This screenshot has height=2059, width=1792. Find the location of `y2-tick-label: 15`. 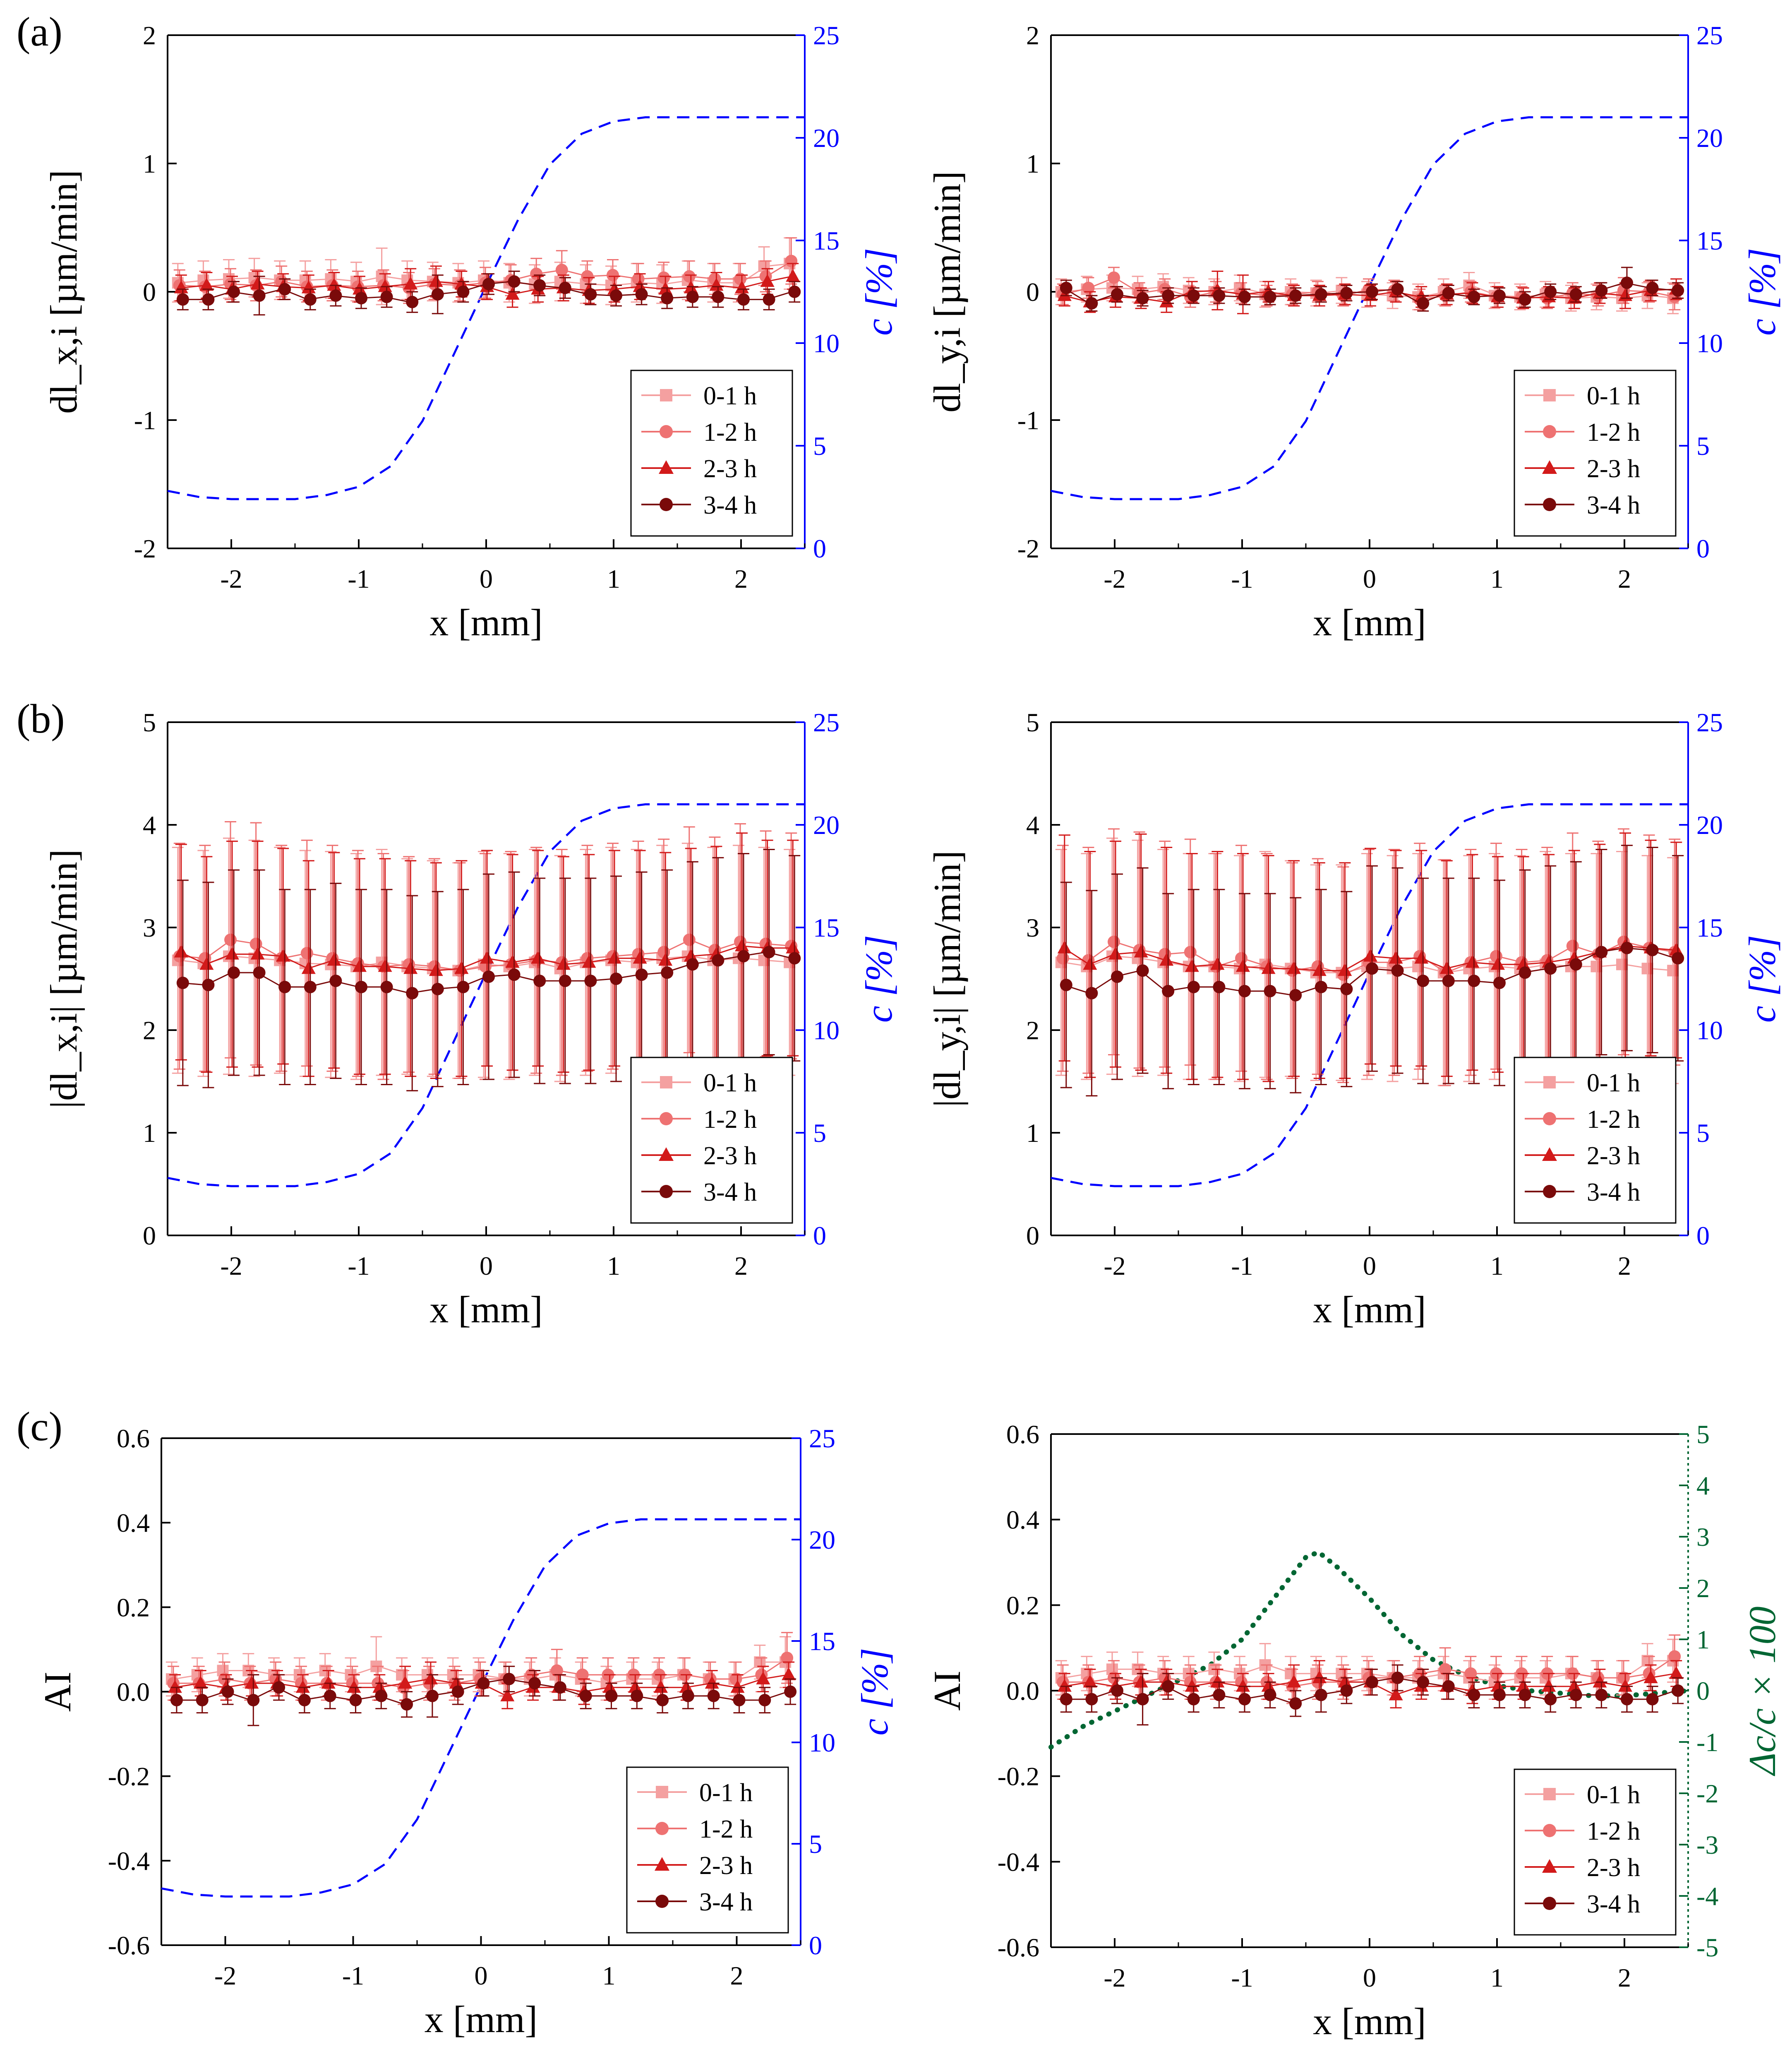

y2-tick-label: 15 is located at coordinates (826, 927).